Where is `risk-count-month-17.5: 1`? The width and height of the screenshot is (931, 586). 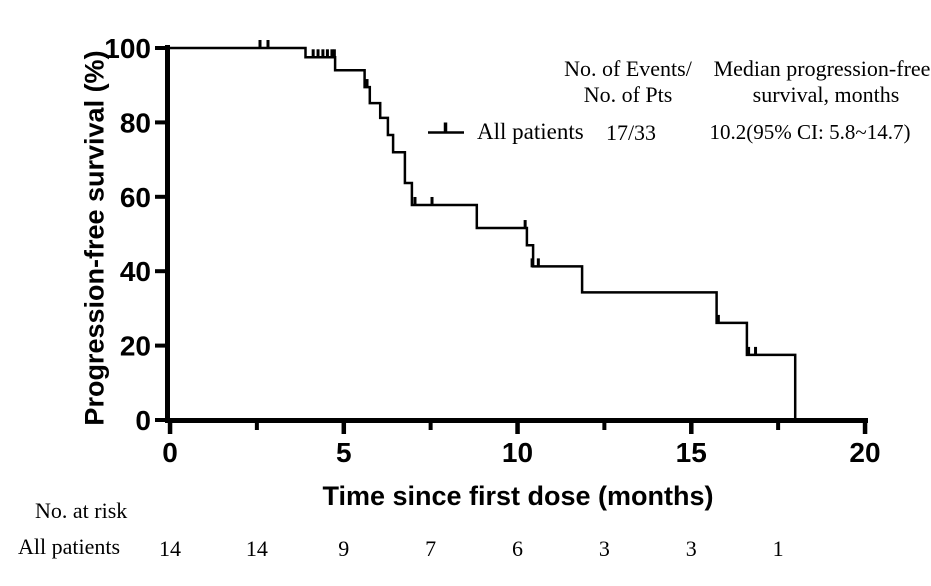
risk-count-month-17.5: 1 is located at coordinates (778, 548).